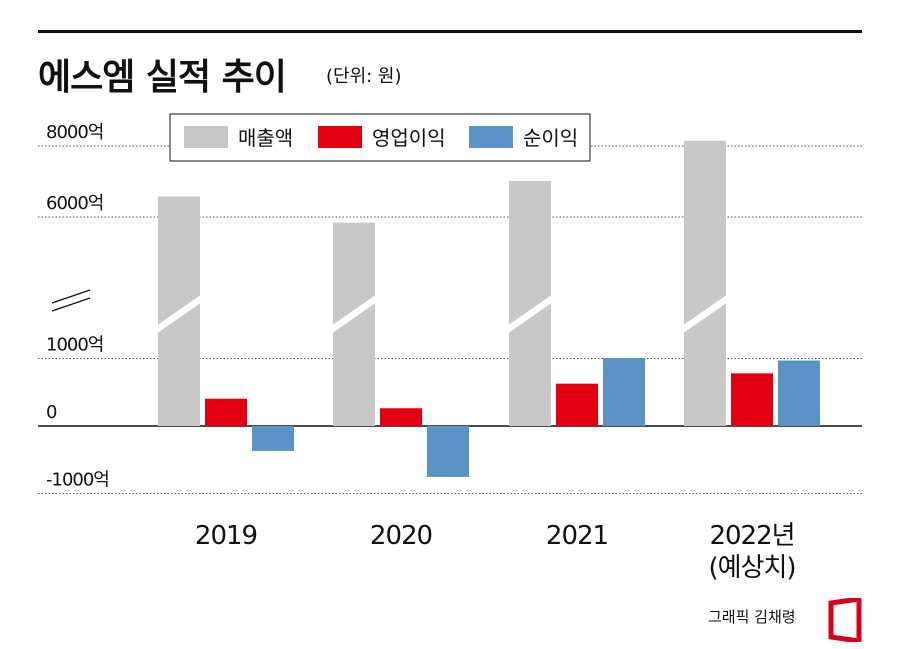 The width and height of the screenshot is (901, 649). What do you see at coordinates (401, 536) in the screenshot?
I see `x-tick-label: 2020` at bounding box center [401, 536].